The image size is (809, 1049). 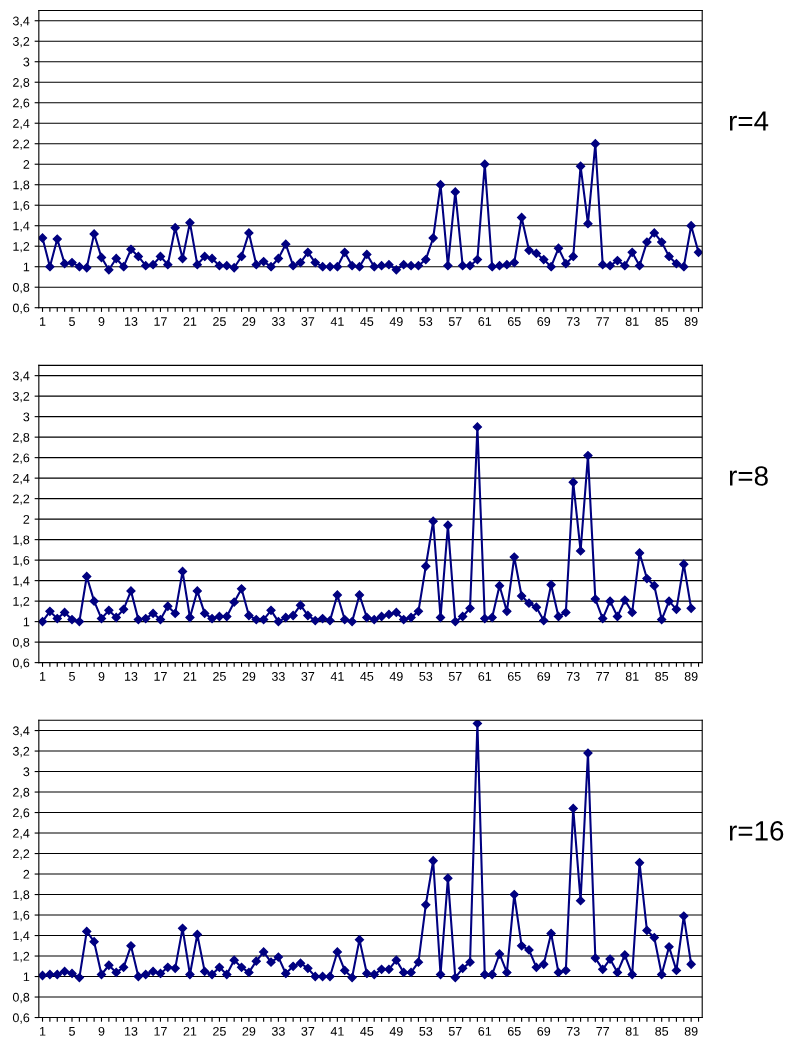 What do you see at coordinates (367, 676) in the screenshot?
I see `x-tick-label: 45` at bounding box center [367, 676].